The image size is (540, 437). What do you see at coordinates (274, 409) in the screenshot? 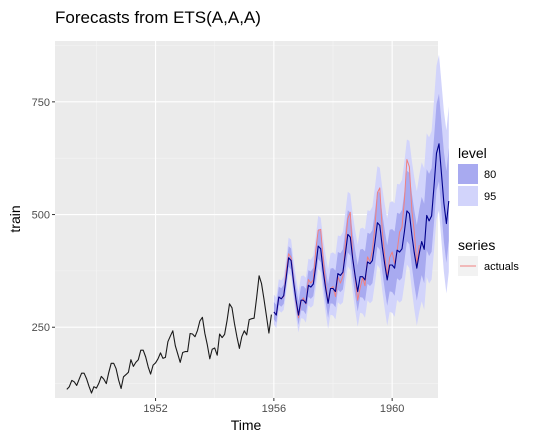
I see `x-tick-label: 1956` at bounding box center [274, 409].